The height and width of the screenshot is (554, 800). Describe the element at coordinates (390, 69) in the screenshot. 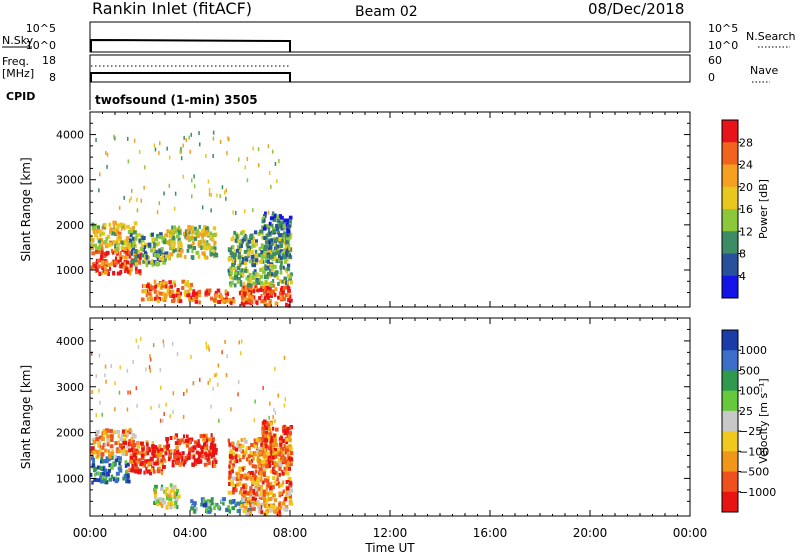

I see `freq-panel: Freq. [MHz] 18 8 60 0 Nave` at that location.